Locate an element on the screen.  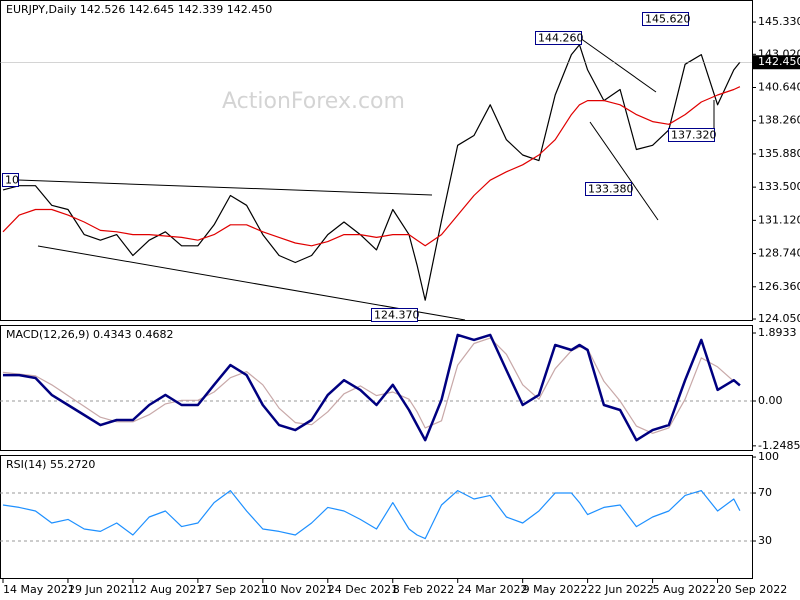
y-tick-label: 0.00 is located at coordinates (770, 400).